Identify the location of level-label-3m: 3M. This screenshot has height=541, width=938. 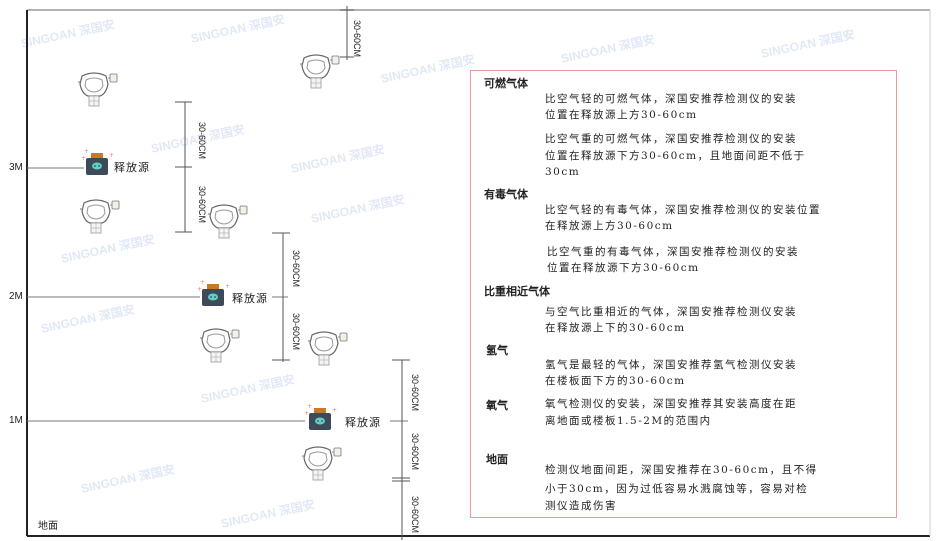
(16, 167).